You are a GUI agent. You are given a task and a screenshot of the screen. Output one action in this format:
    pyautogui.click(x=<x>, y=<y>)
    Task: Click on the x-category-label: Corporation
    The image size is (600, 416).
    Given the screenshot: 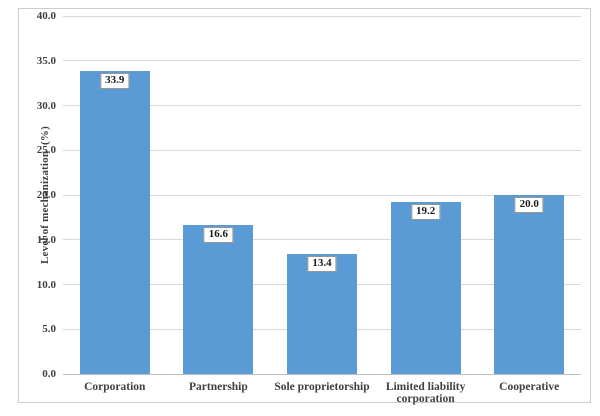 What is the action you would take?
    pyautogui.click(x=115, y=387)
    